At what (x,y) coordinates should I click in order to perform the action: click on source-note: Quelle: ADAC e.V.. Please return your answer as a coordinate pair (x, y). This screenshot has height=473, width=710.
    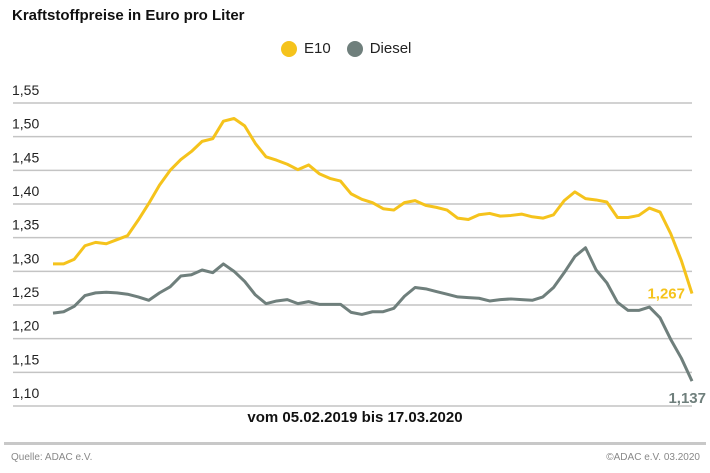
    Looking at the image, I should click on (52, 457).